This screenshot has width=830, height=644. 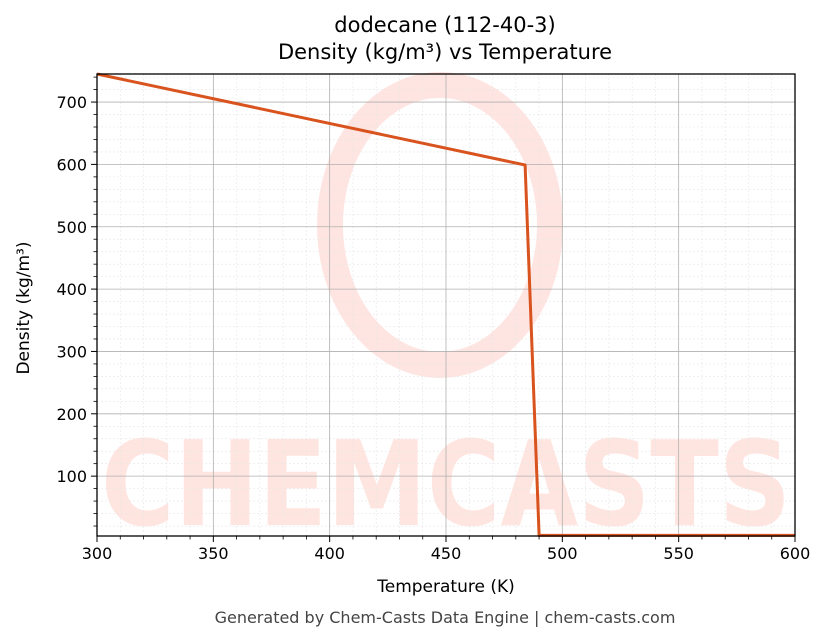 I want to click on y-tick-label: 300, so click(x=71, y=351).